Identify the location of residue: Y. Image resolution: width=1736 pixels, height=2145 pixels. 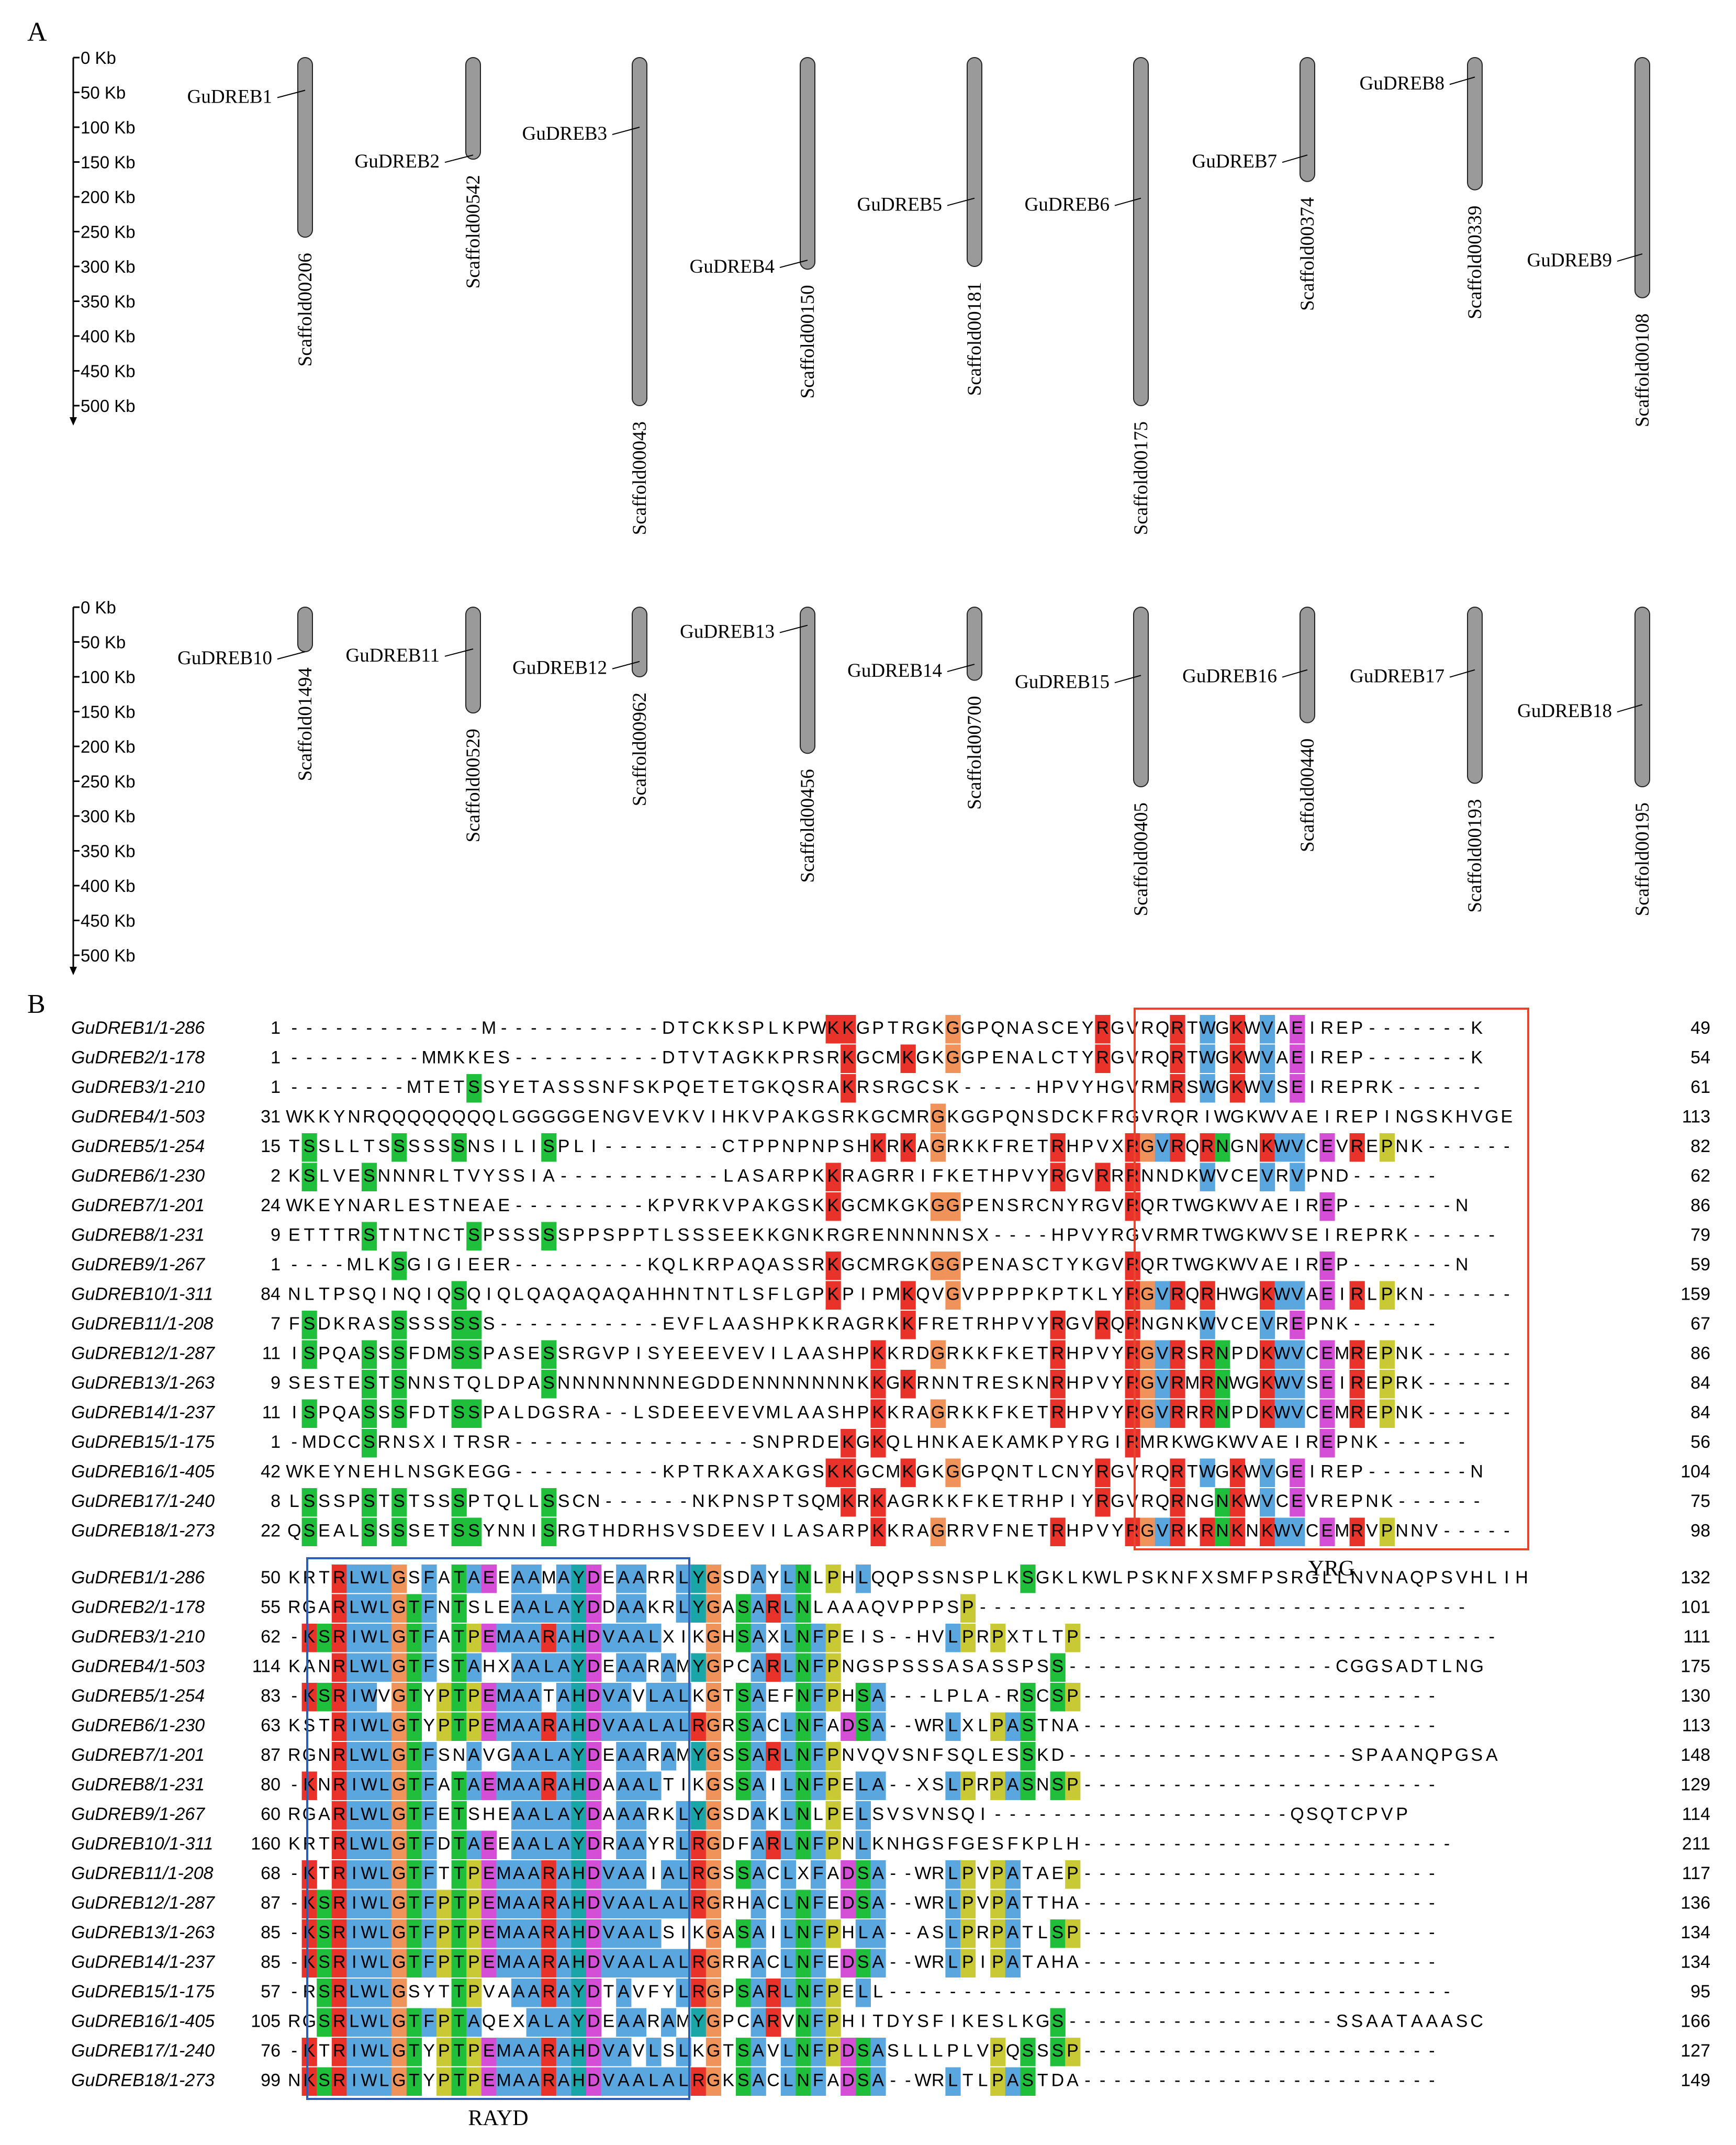
(1043, 1324).